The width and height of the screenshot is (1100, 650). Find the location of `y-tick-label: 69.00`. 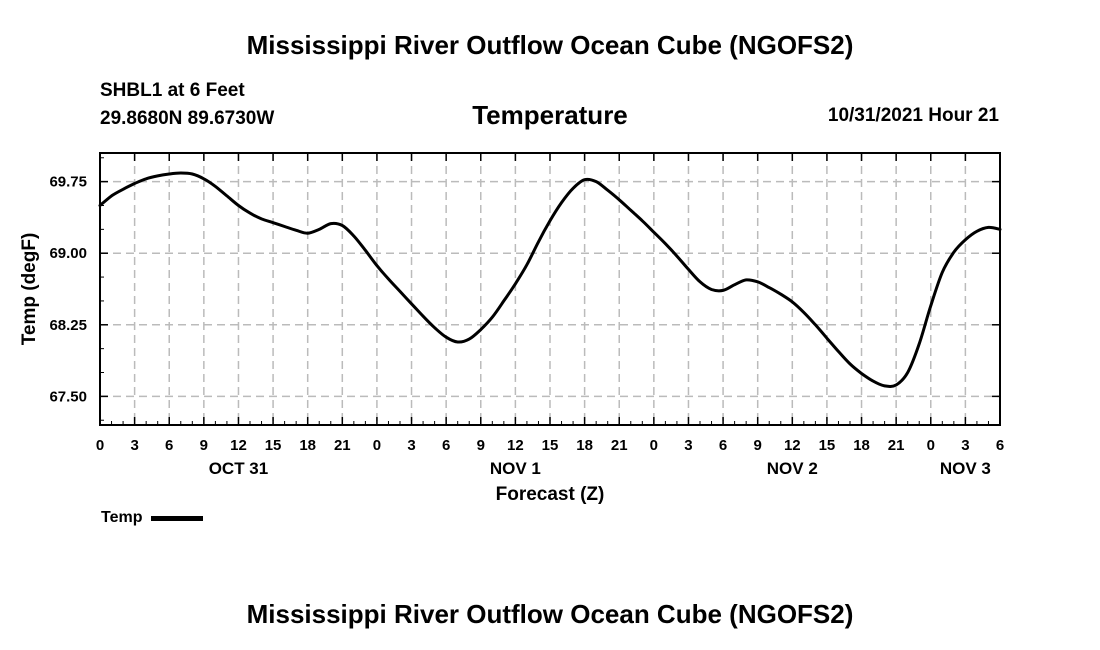

y-tick-label: 69.00 is located at coordinates (68, 253).